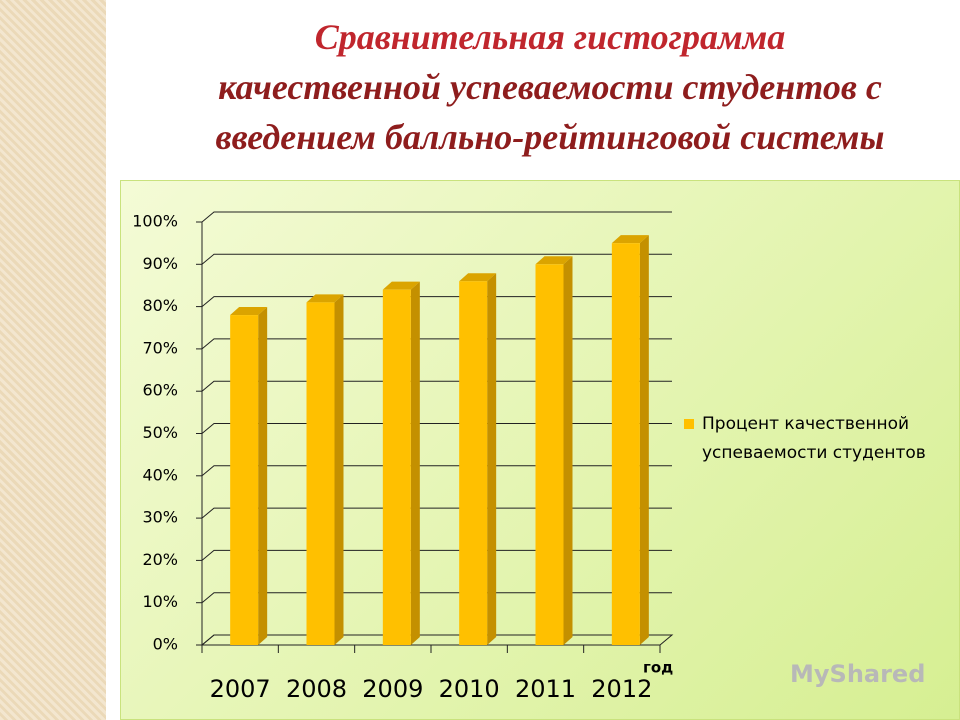 This screenshot has width=960, height=720. Describe the element at coordinates (160, 474) in the screenshot. I see `y-tick-label: 40%` at that location.